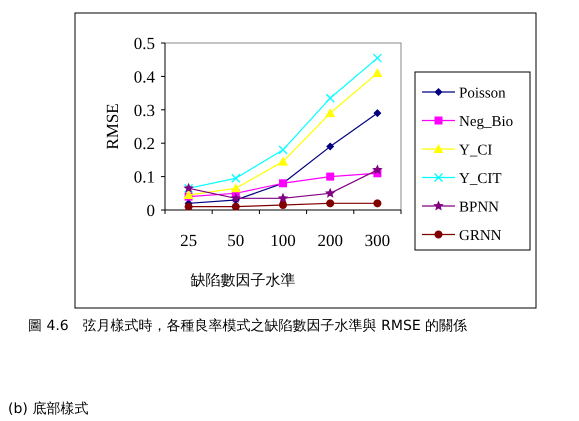 This screenshot has height=421, width=579. Describe the element at coordinates (144, 110) in the screenshot. I see `y-tick-label: 0.3` at that location.